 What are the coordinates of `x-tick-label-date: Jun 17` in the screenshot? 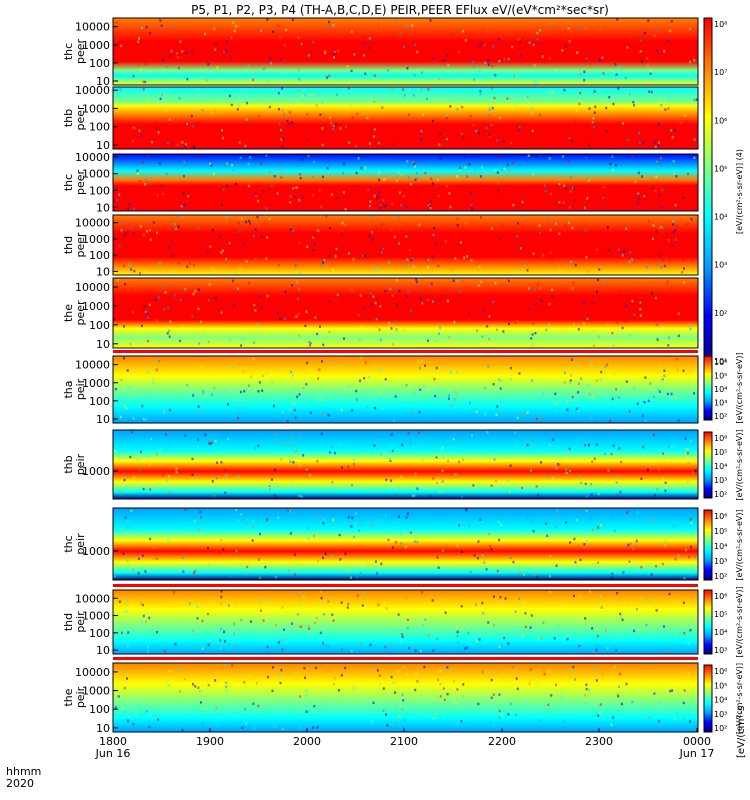 It's located at (697, 753).